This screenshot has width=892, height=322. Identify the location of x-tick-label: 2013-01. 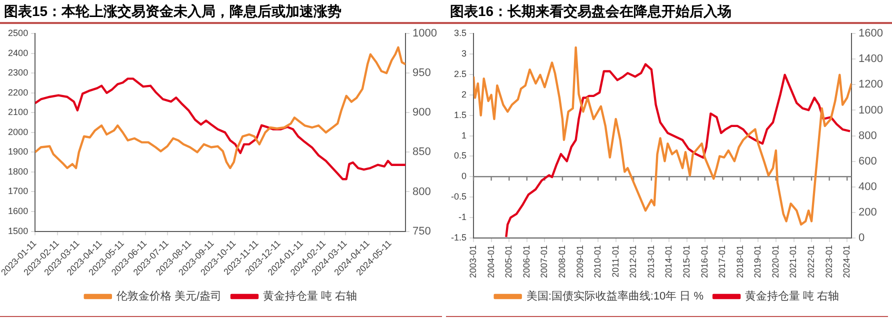
(651, 261).